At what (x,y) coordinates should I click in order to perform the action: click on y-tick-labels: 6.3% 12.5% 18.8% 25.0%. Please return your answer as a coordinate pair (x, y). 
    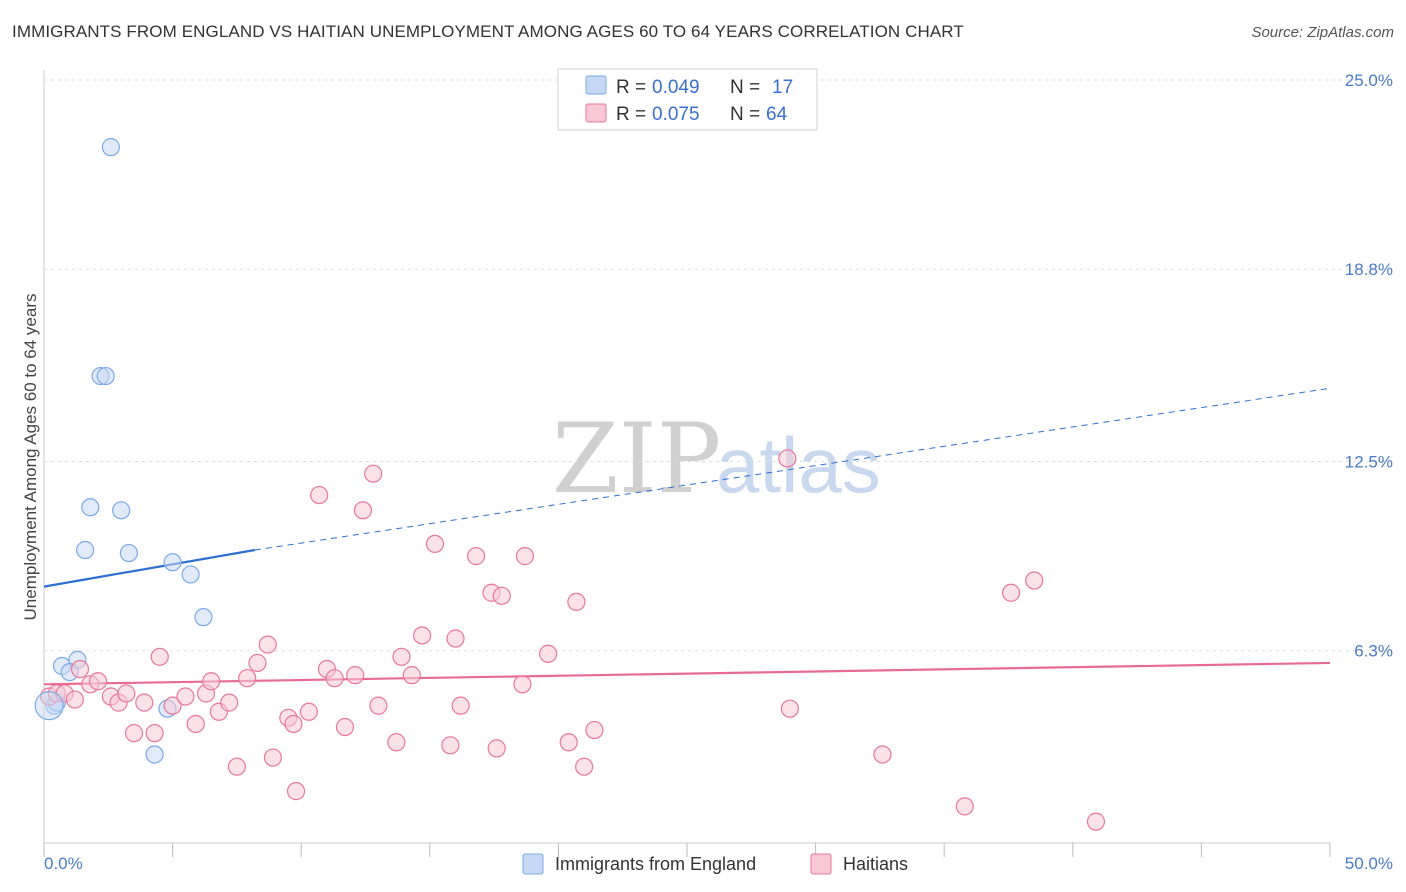
    Looking at the image, I should click on (1369, 366).